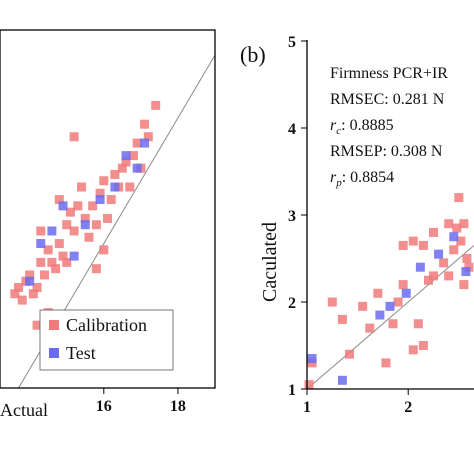 The width and height of the screenshot is (474, 474). Describe the element at coordinates (333, 125) in the screenshot. I see `annotation-rc-symbol: r` at that location.